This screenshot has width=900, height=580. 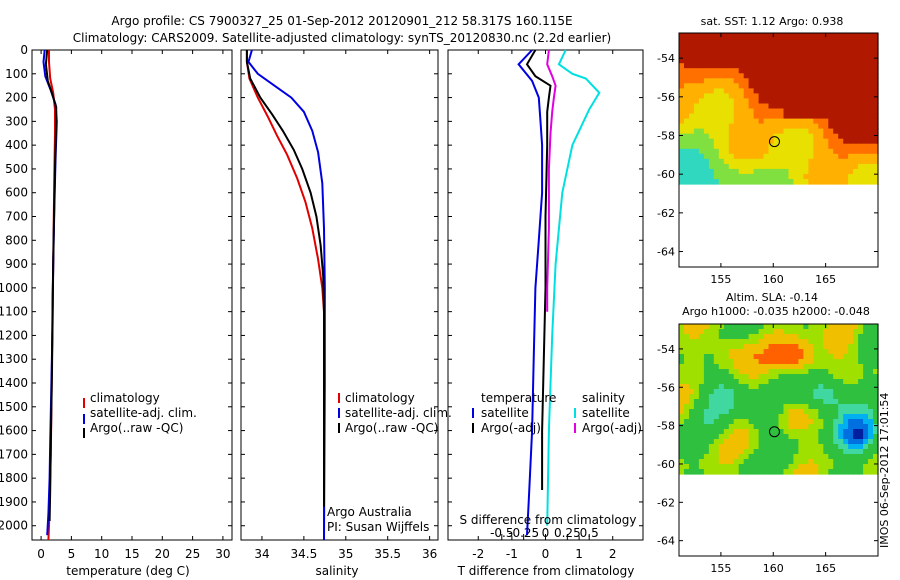 I want to click on legend-label-argo: Argo(..raw -QC), so click(x=136, y=428).